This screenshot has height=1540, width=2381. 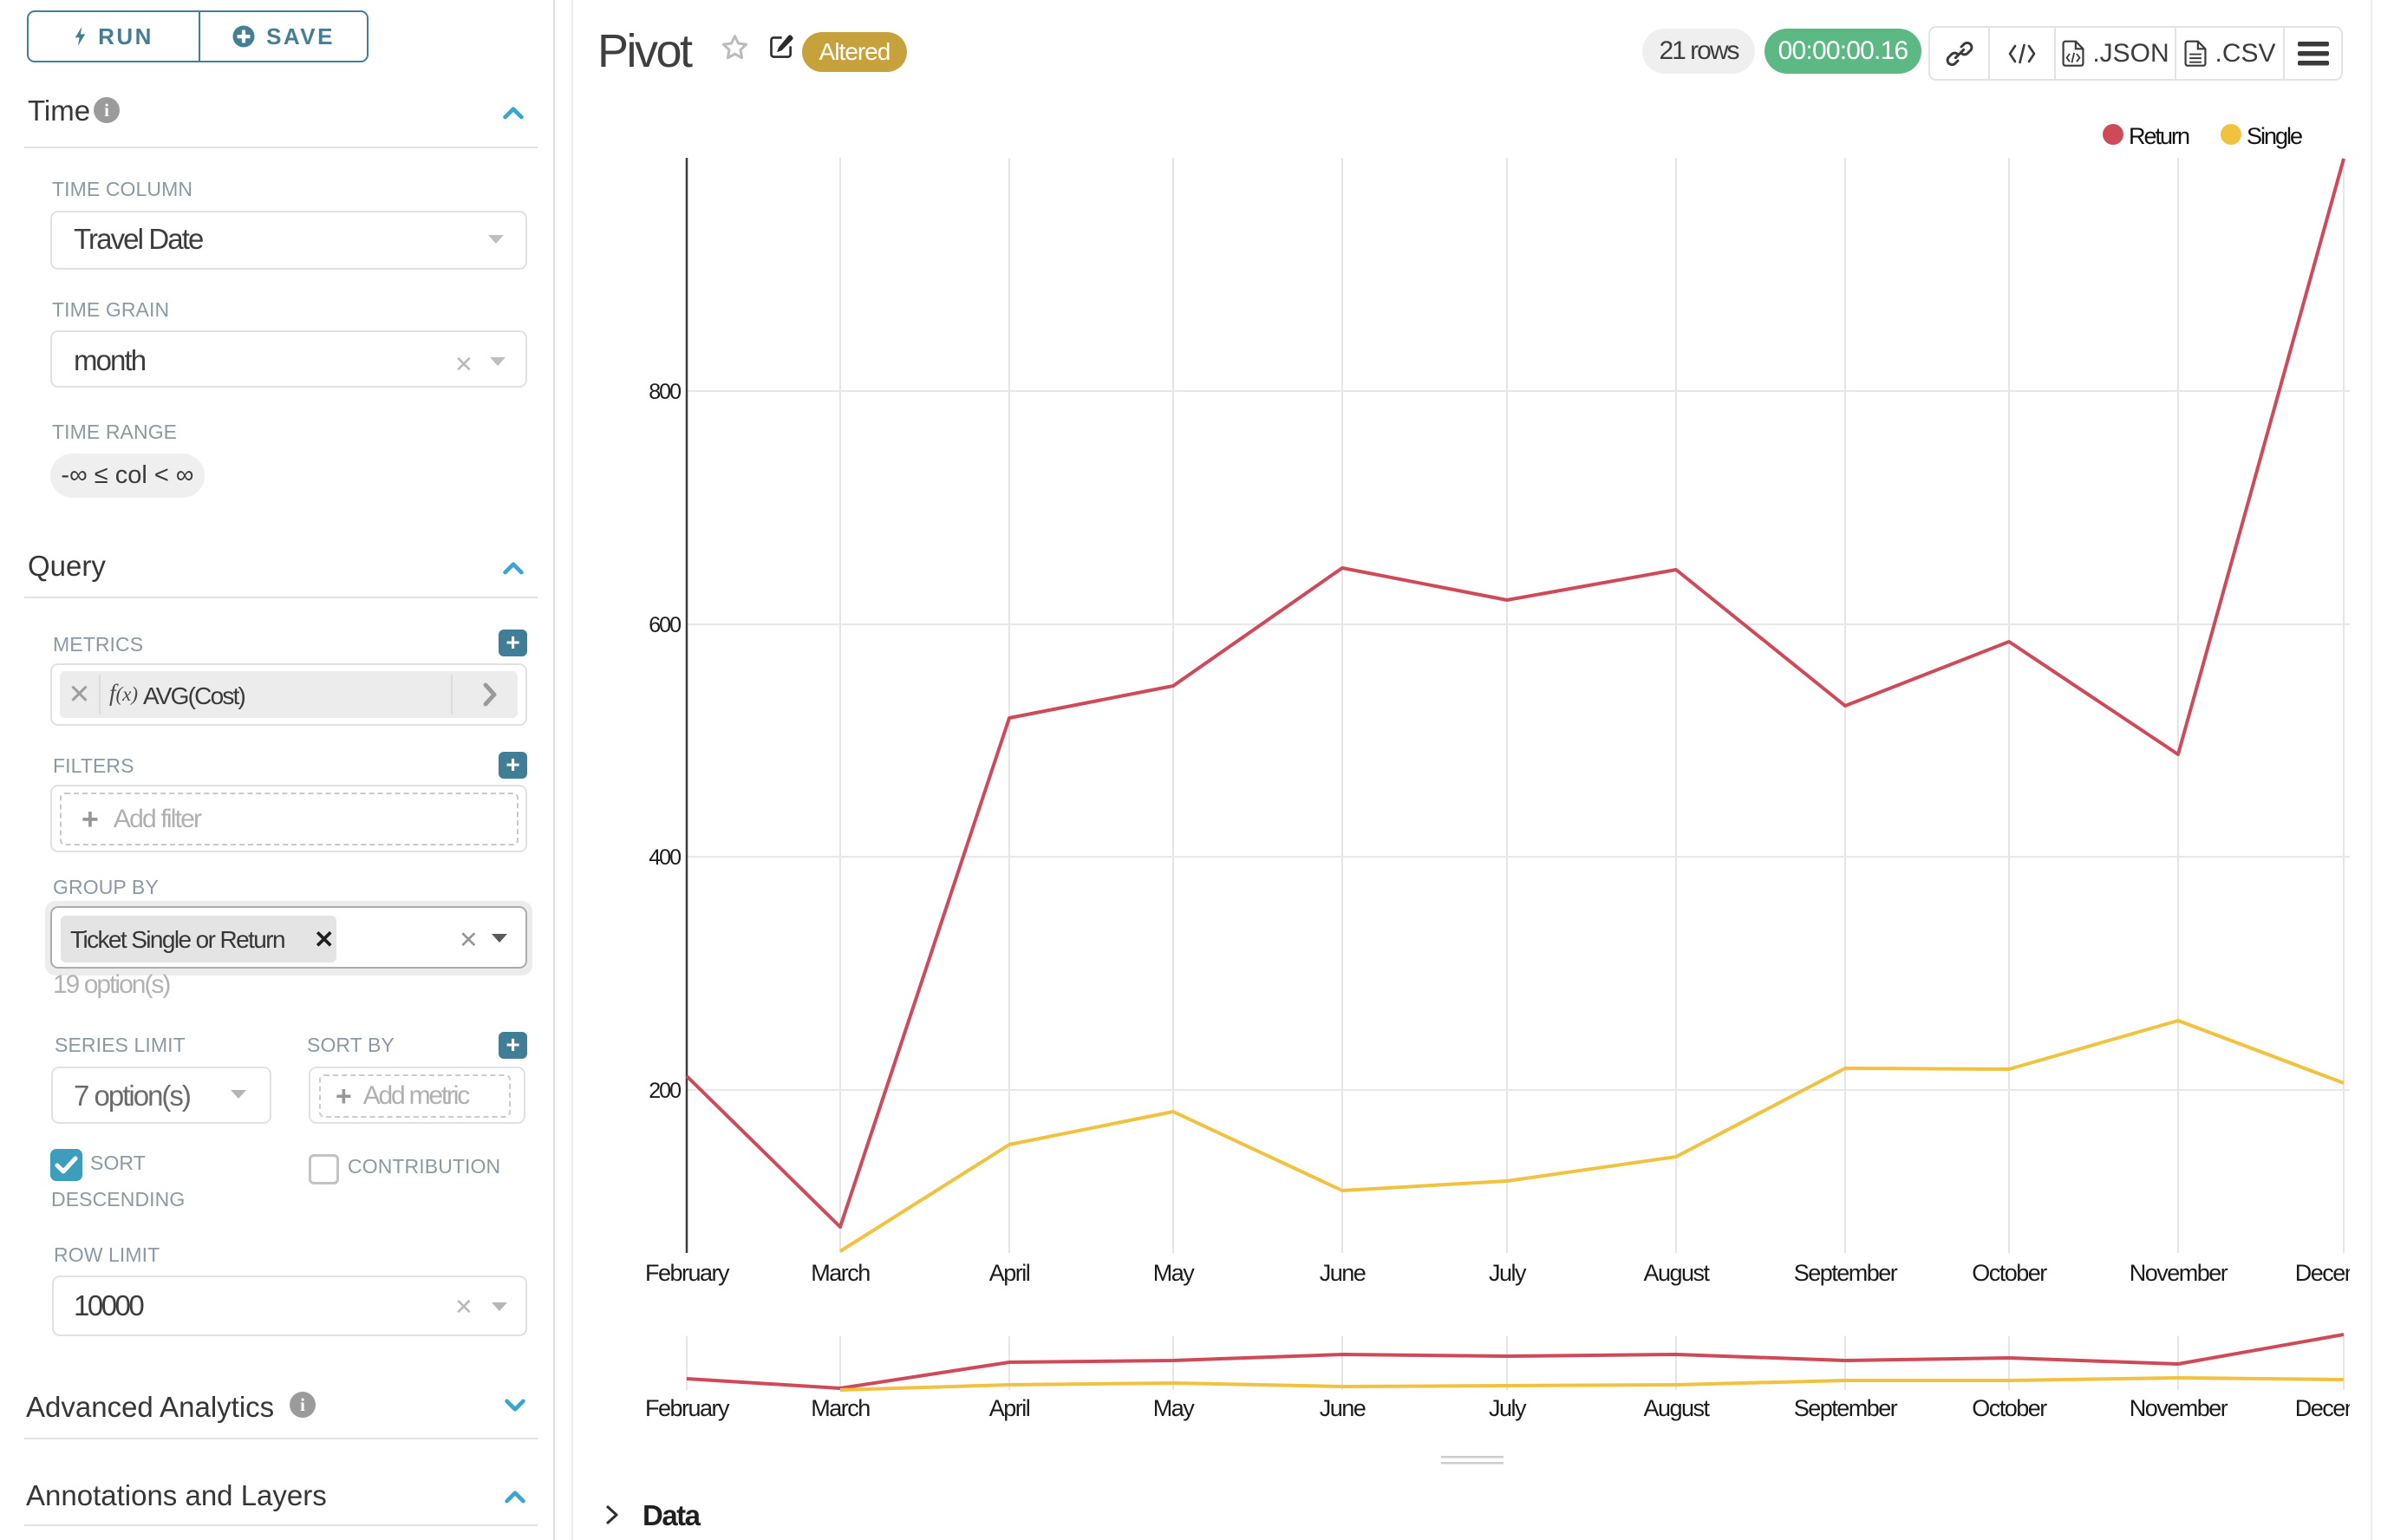 I want to click on svg-text: 600, so click(x=665, y=625).